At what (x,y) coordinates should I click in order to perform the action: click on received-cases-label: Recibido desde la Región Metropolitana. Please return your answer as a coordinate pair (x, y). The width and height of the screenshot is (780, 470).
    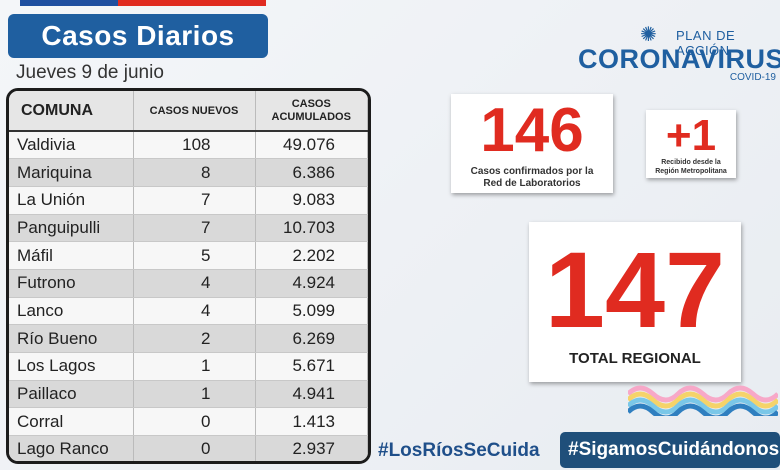
    Looking at the image, I should click on (691, 167).